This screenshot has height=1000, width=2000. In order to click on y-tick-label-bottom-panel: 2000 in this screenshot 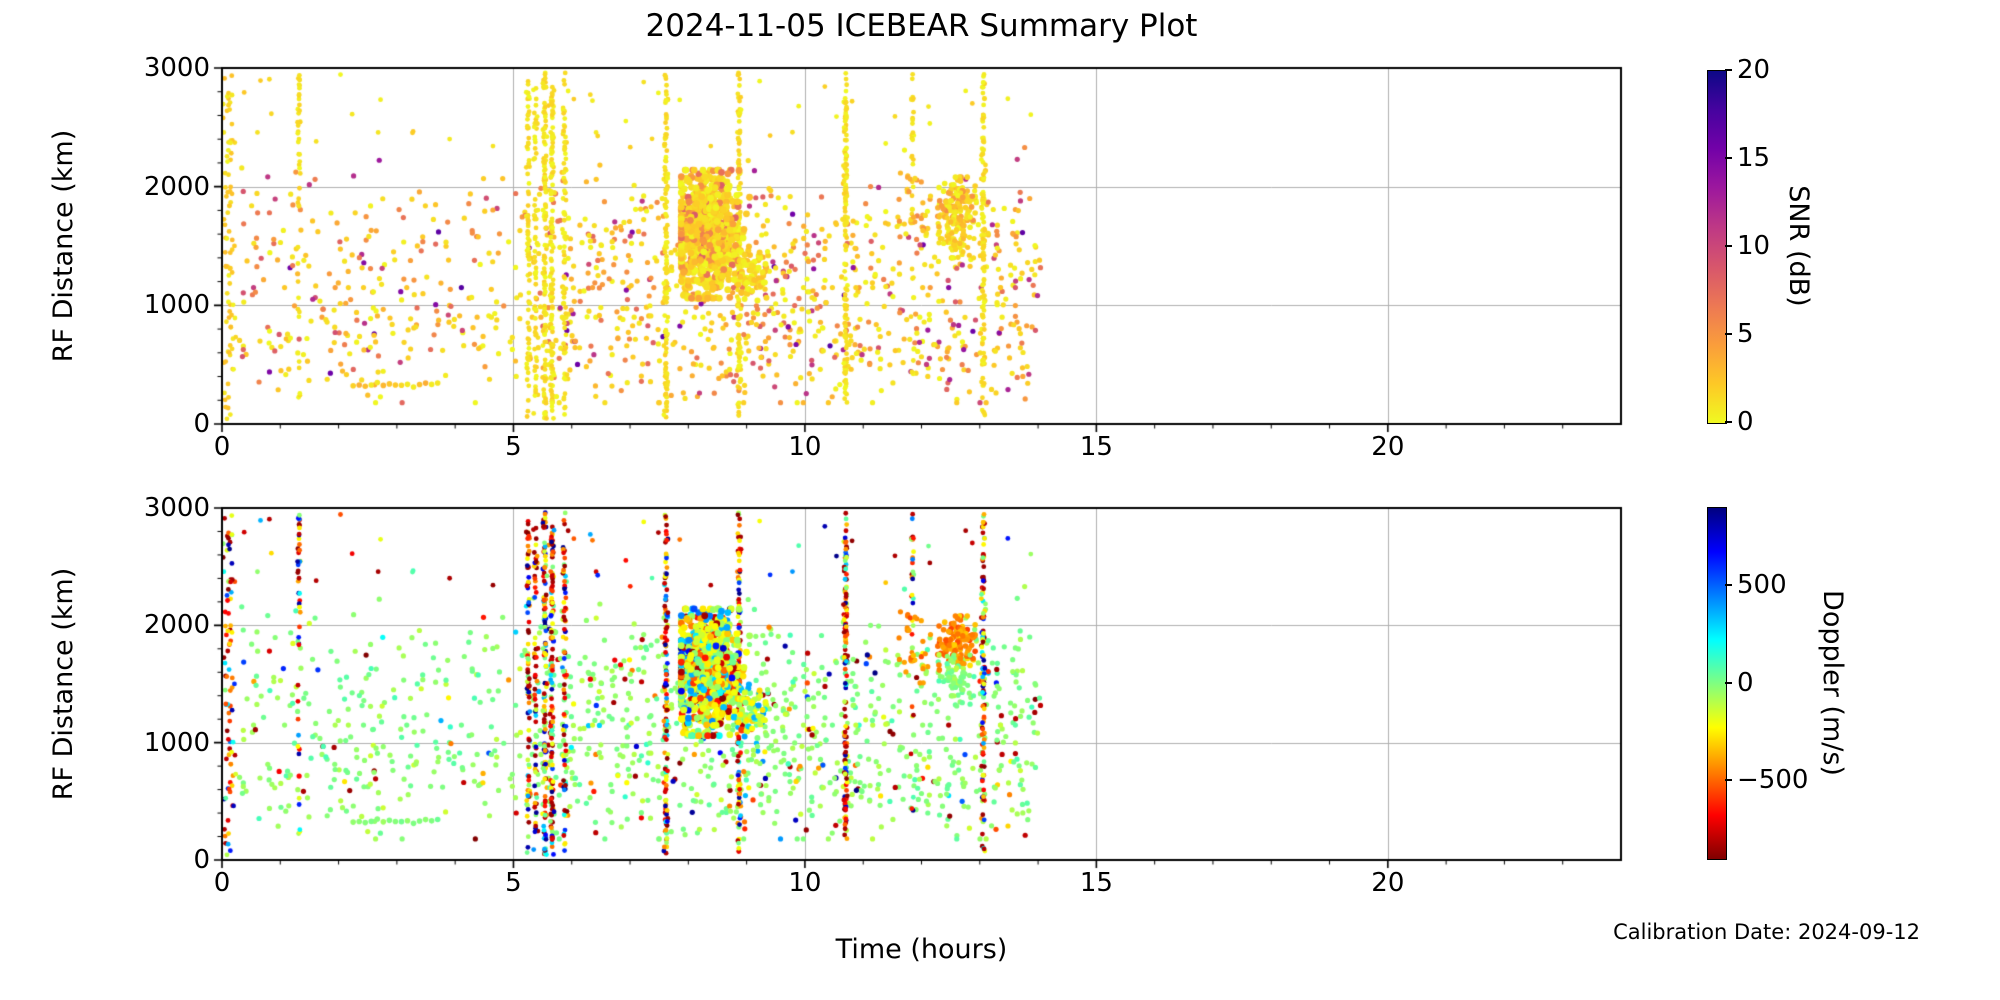, I will do `click(176, 625)`.